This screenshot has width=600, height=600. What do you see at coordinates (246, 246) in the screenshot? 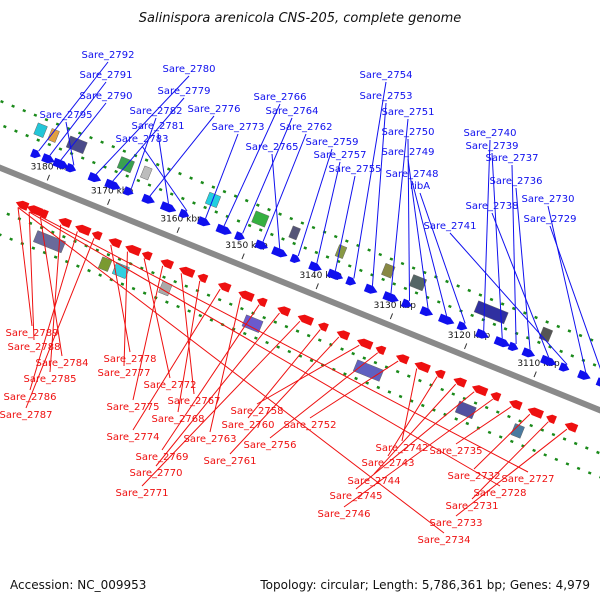
I see `tick-label: 3150 kbp` at bounding box center [246, 246].